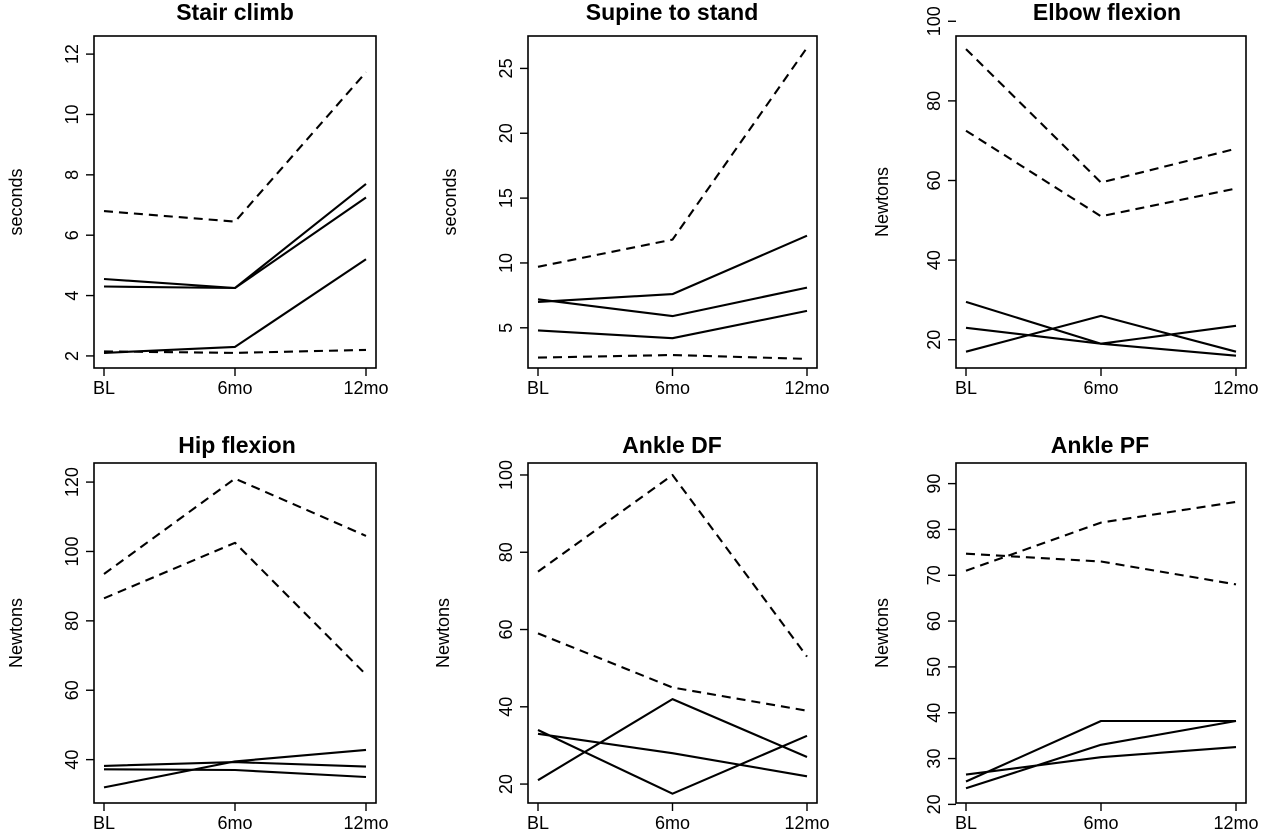 This screenshot has height=835, width=1267. What do you see at coordinates (506, 198) in the screenshot?
I see `y-tick-label: 15` at bounding box center [506, 198].